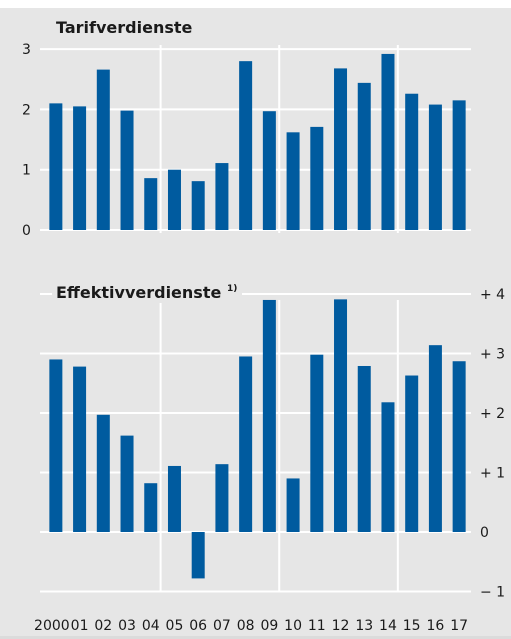 The height and width of the screenshot is (639, 511). What do you see at coordinates (127, 626) in the screenshot?
I see `x-tick-label: 03` at bounding box center [127, 626].